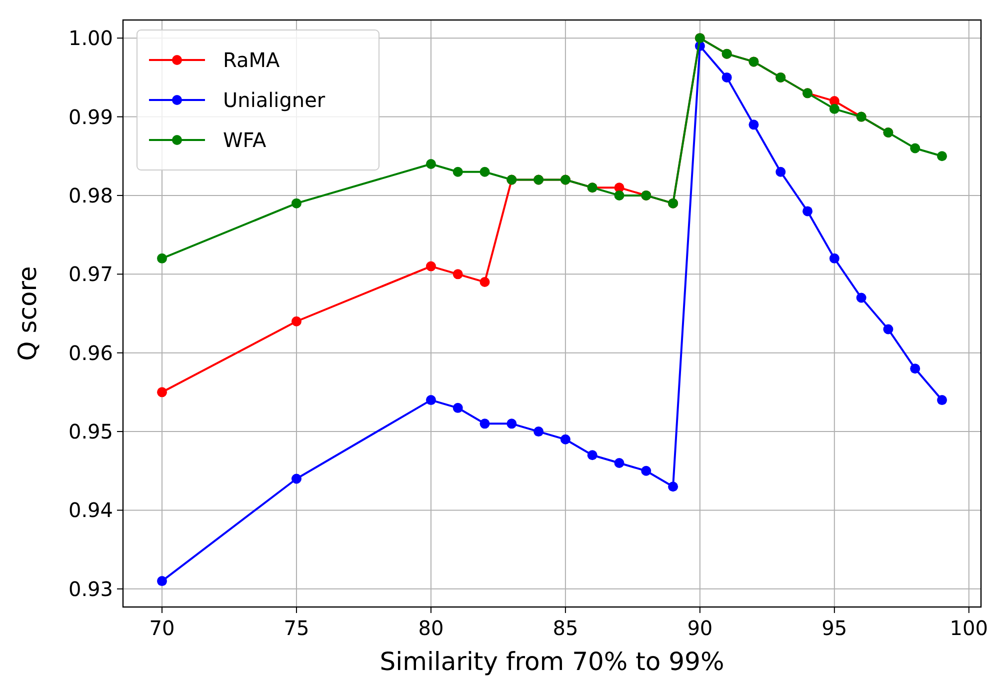  Describe the element at coordinates (552, 661) in the screenshot. I see `x-axis-title: Similarity from 70% to 99%` at that location.